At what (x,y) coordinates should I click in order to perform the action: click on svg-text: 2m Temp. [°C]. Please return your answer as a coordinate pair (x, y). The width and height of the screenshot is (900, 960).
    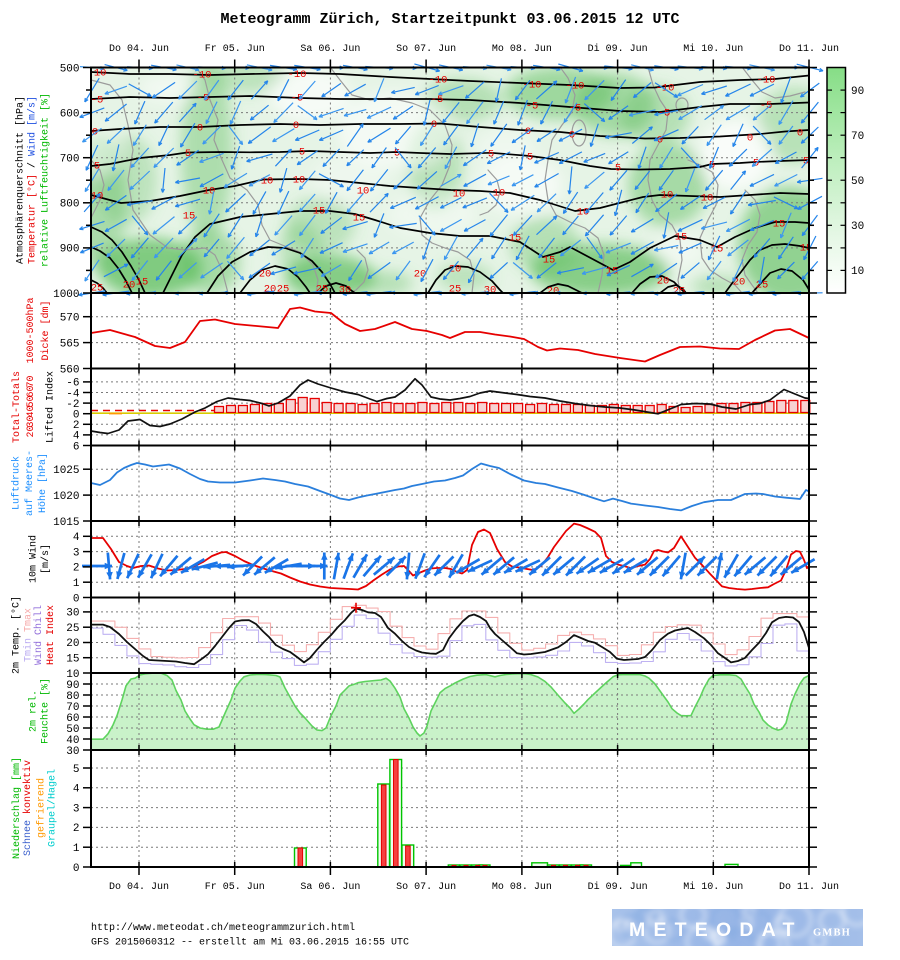
    Looking at the image, I should click on (17, 635).